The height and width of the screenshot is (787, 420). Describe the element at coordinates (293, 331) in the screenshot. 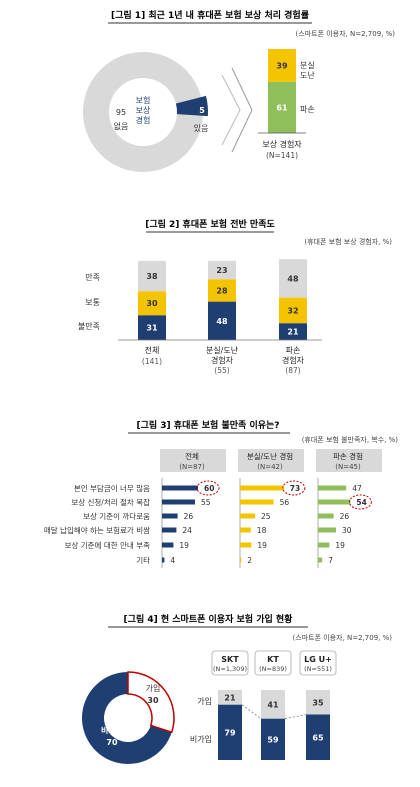

I see `fig2-bar-2-dissat-segment` at that location.